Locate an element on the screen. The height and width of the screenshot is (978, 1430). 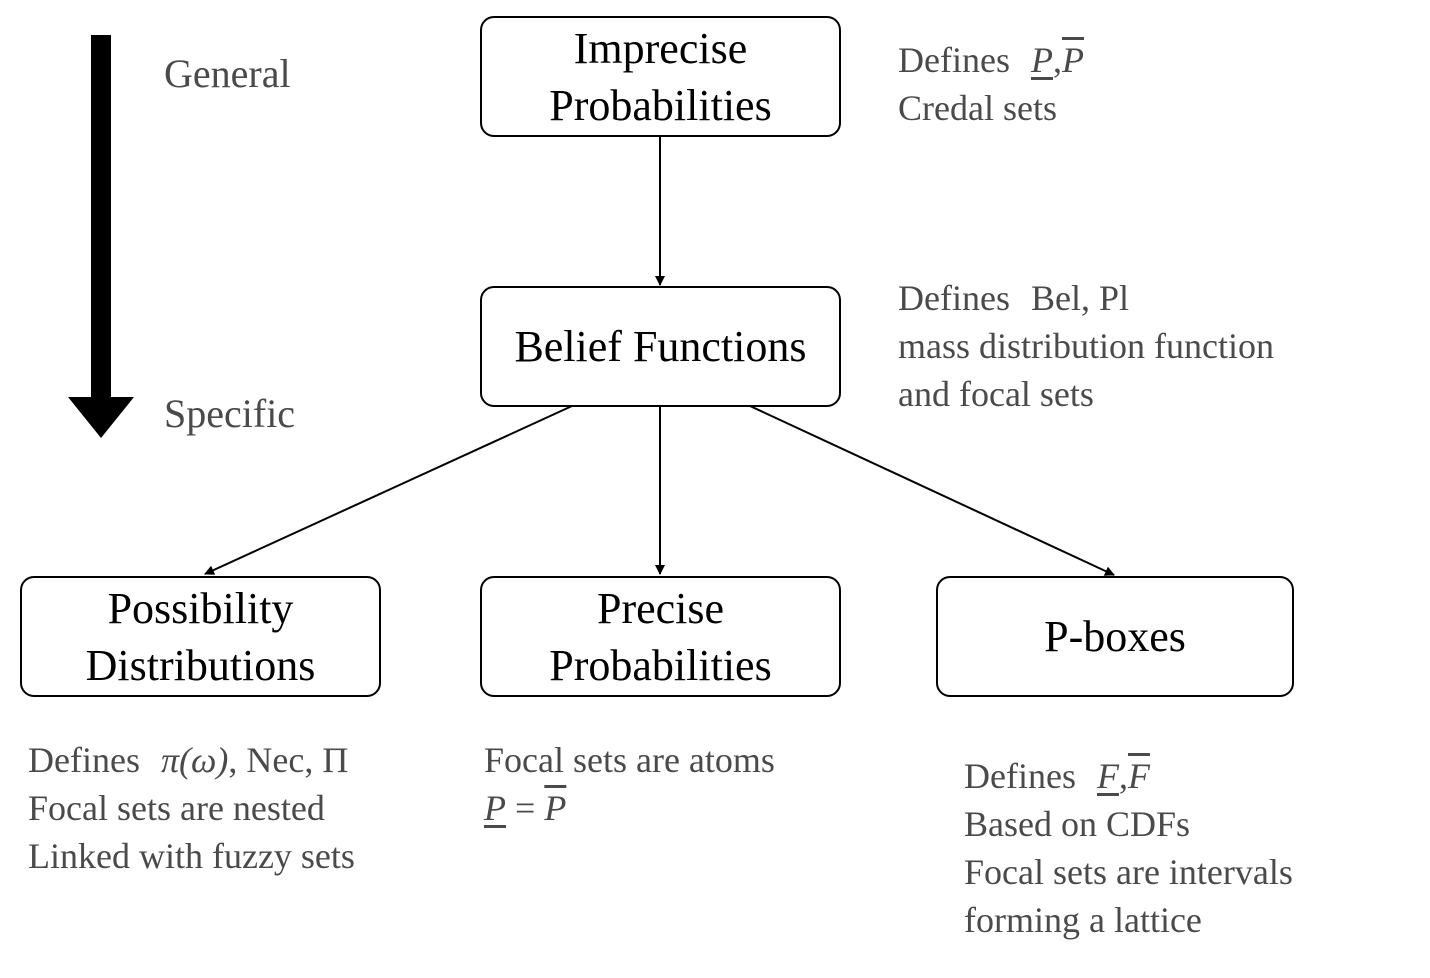
note-imprecise-defines: Defines is located at coordinates (954, 60).